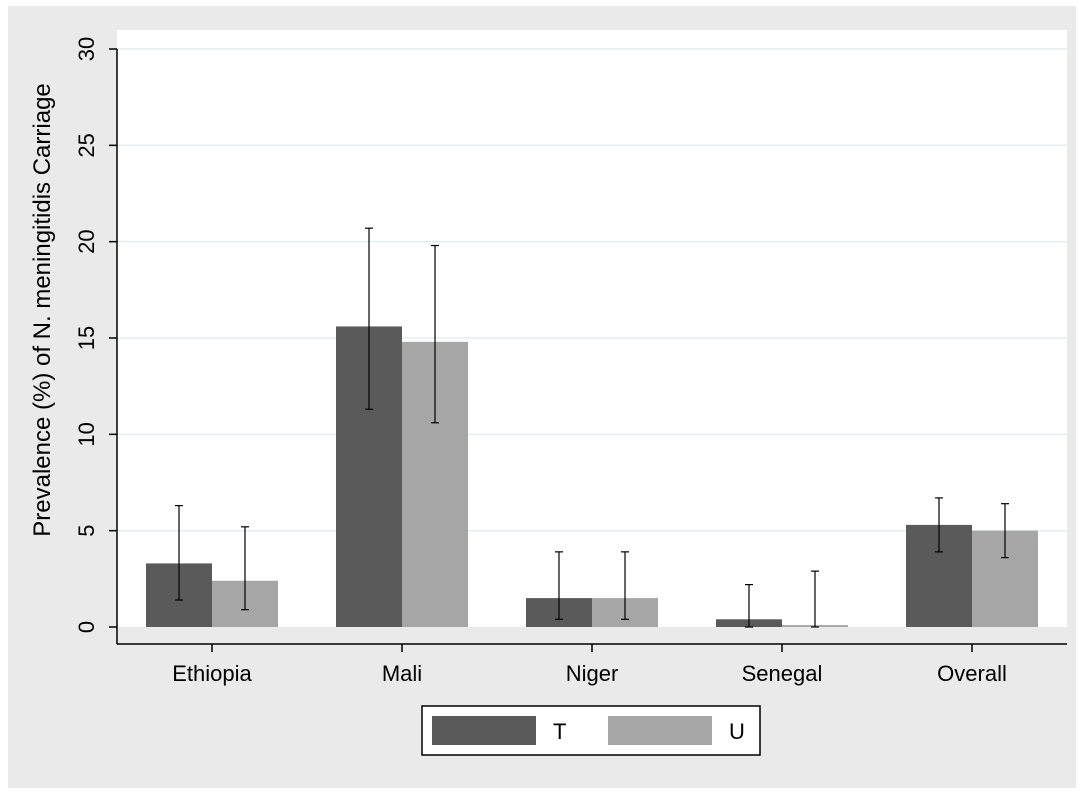 The width and height of the screenshot is (1084, 797). I want to click on legend-swatch-t, so click(484, 730).